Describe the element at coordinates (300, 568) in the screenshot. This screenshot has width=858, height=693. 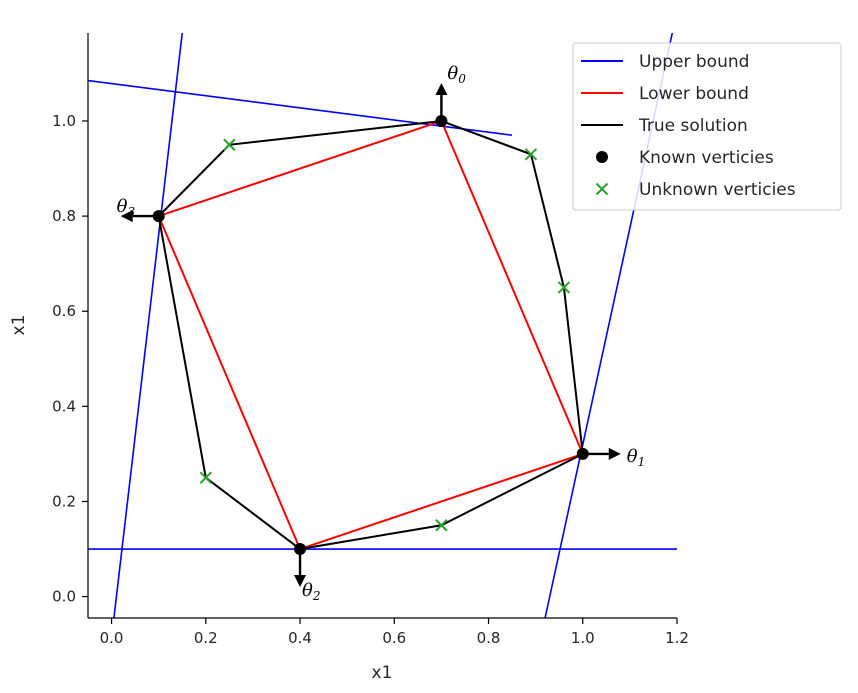
I see `theta-2-arrow` at that location.